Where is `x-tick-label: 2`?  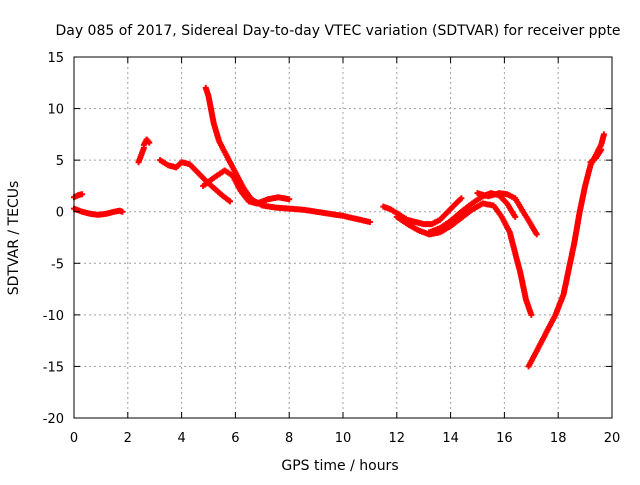
x-tick-label: 2 is located at coordinates (128, 438).